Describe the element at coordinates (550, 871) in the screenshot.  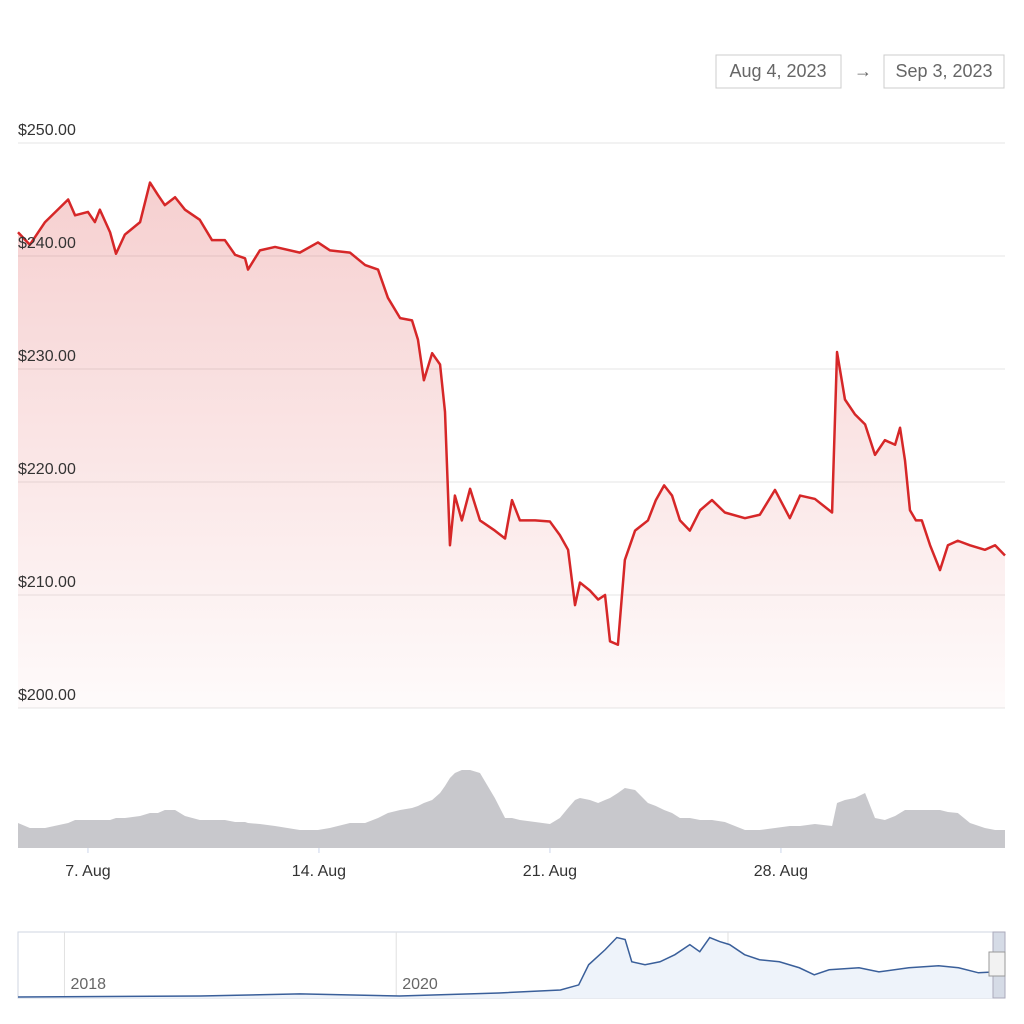
I see `x-tick-label: 21. Aug` at that location.